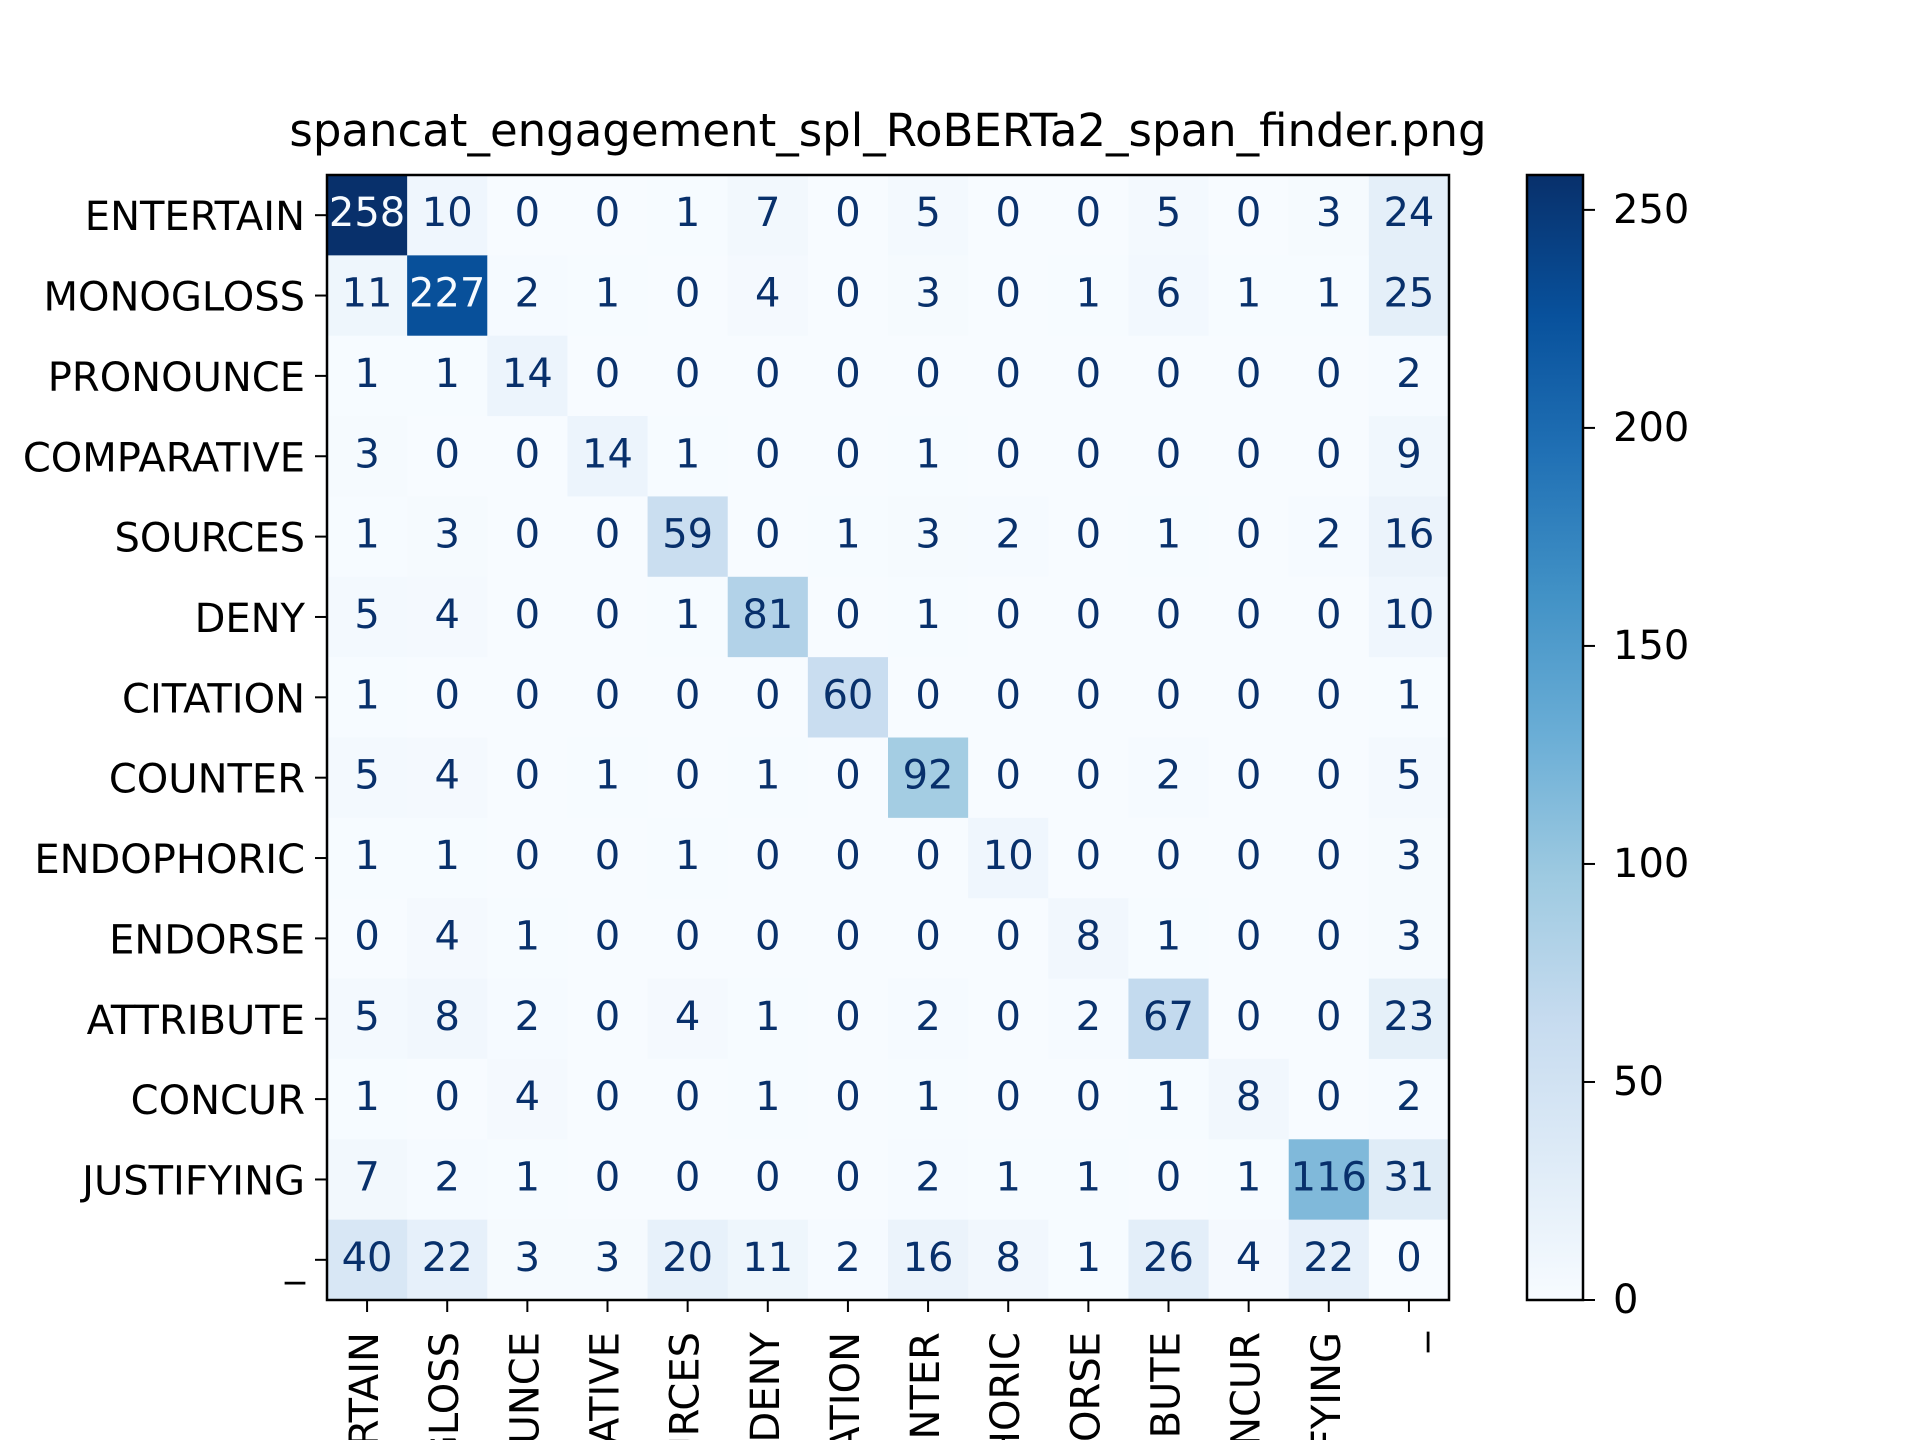 The image size is (1920, 1440). What do you see at coordinates (928, 776) in the screenshot?
I see `cell-label: 92` at bounding box center [928, 776].